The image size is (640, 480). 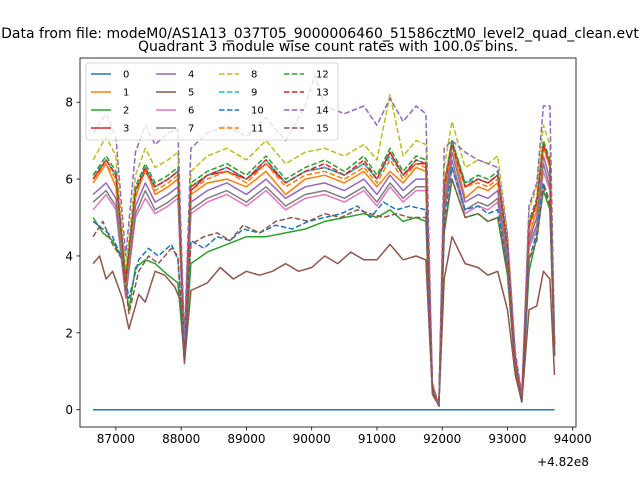 I want to click on legend-label-6: 6, so click(x=191, y=111).